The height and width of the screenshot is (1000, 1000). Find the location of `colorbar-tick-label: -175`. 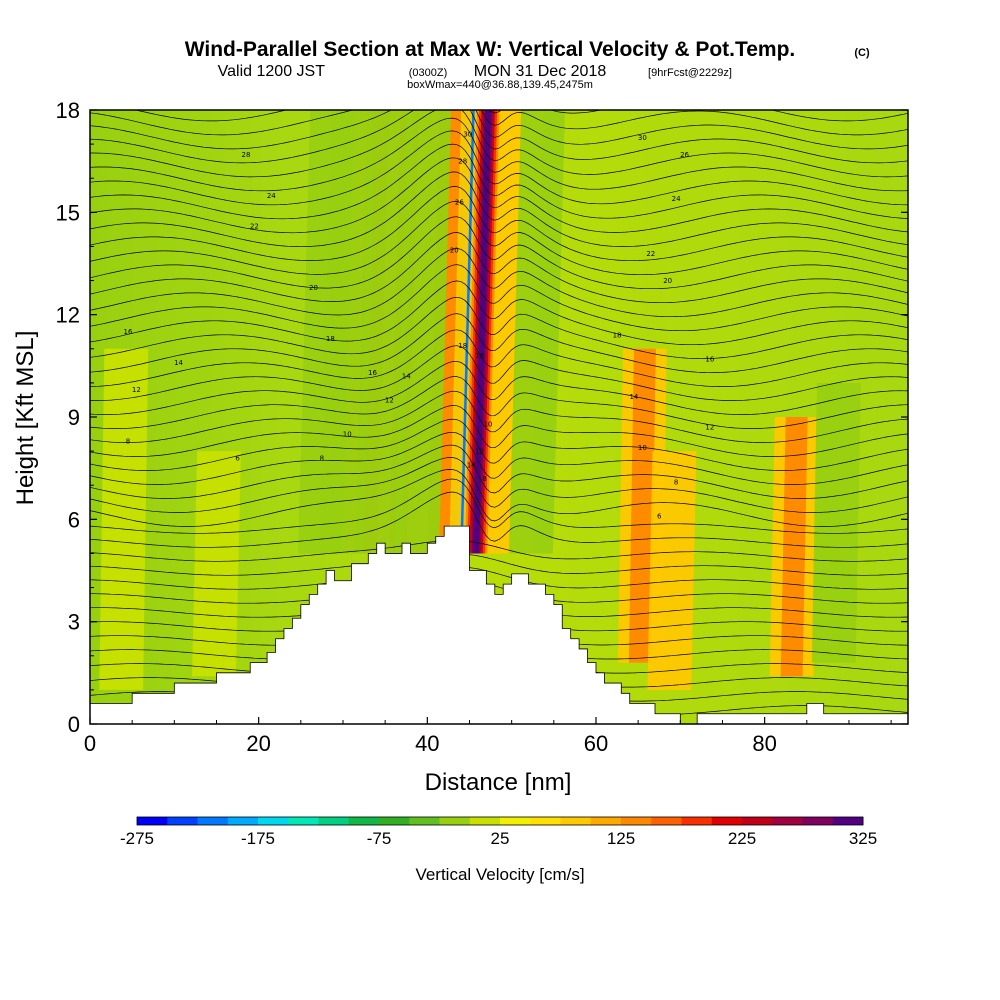

colorbar-tick-label: -175 is located at coordinates (258, 838).